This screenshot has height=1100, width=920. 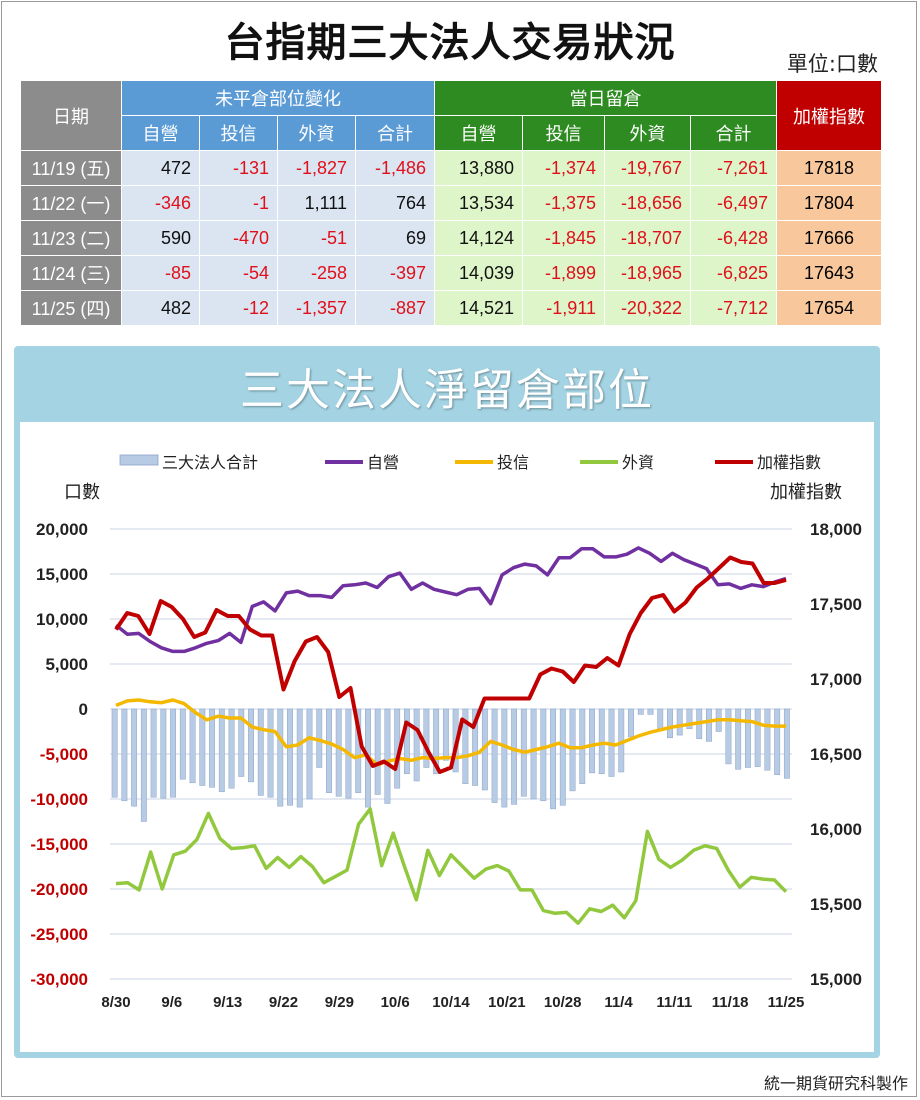 What do you see at coordinates (450, 664) in the screenshot?
I see `index-line` at bounding box center [450, 664].